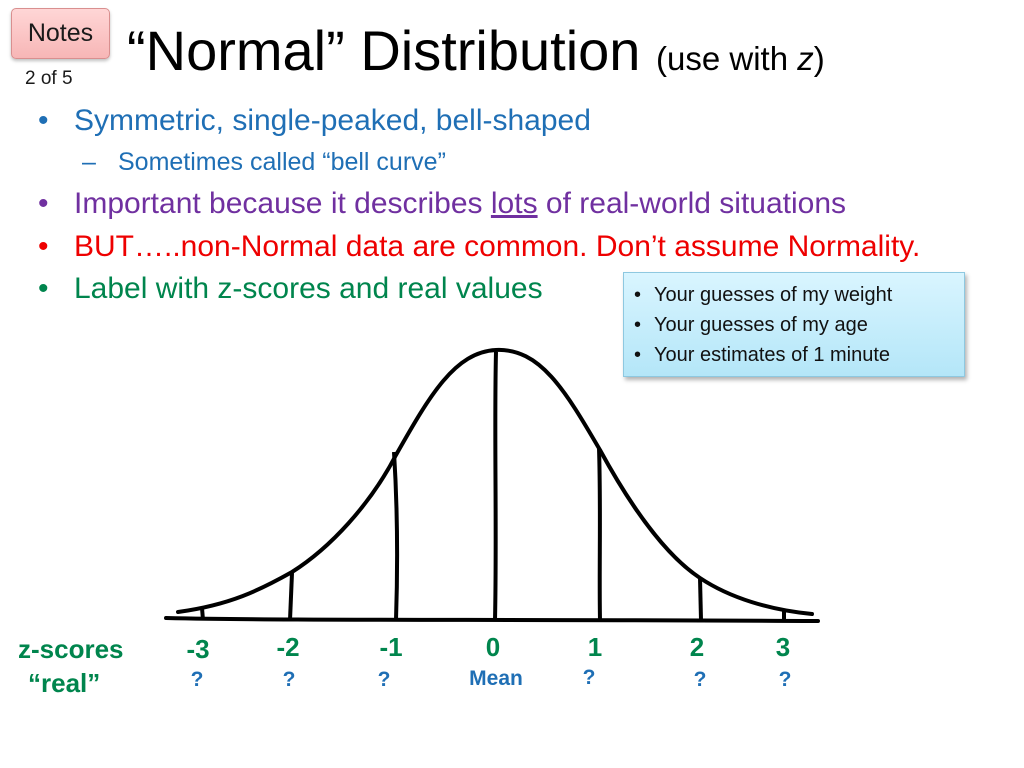  I want to click on z-tick-plus-3: 3, so click(783, 647).